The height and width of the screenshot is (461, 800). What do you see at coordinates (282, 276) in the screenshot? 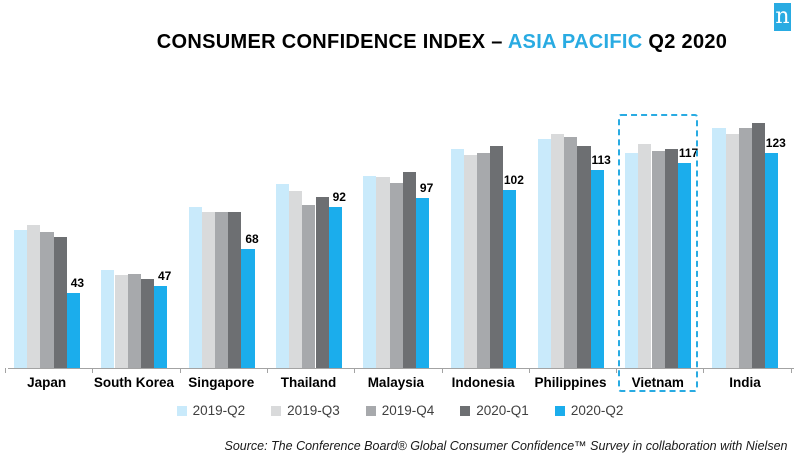
I see `bar-2019-Q2-thailand` at bounding box center [282, 276].